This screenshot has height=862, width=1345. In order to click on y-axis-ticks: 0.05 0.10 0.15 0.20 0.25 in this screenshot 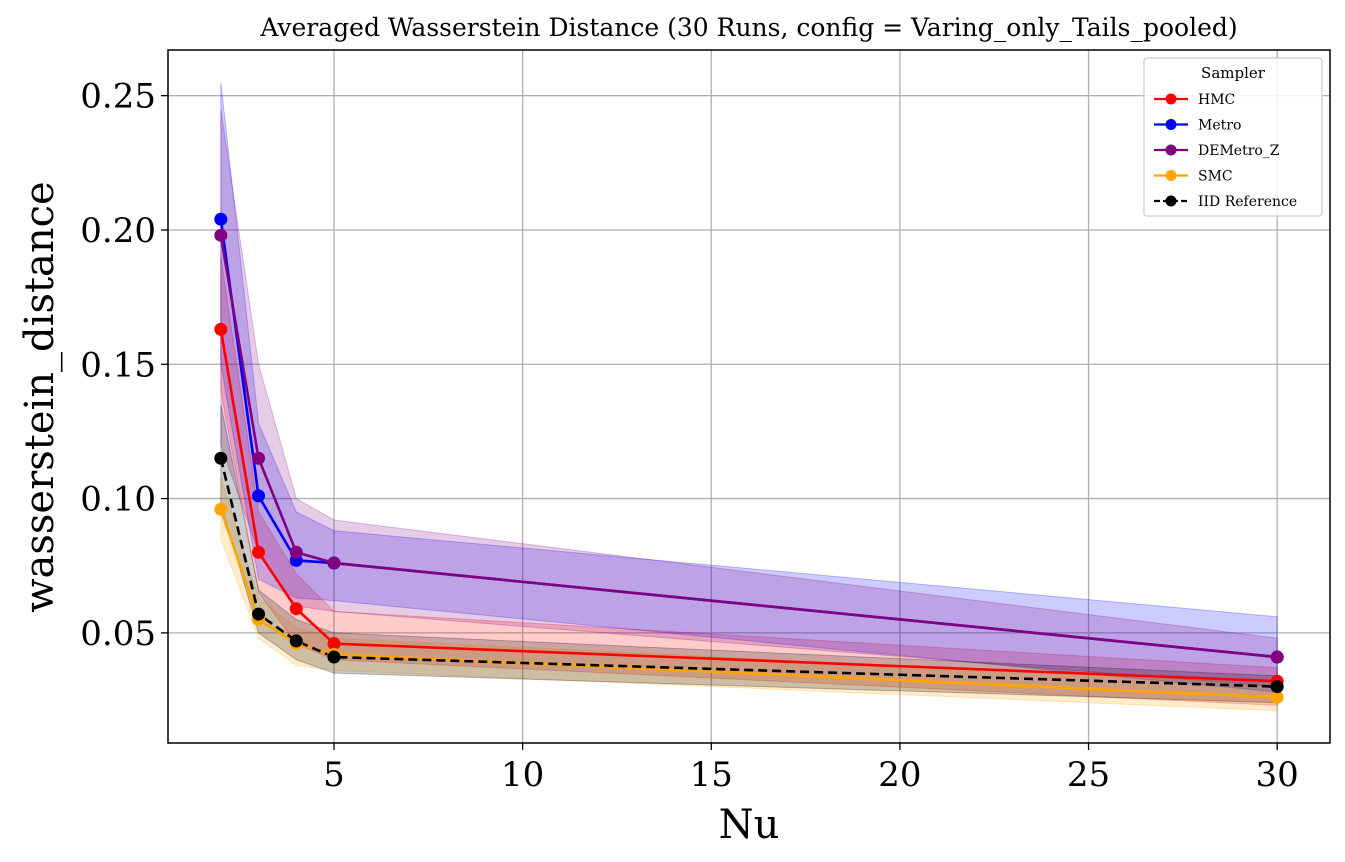, I will do `click(124, 365)`.